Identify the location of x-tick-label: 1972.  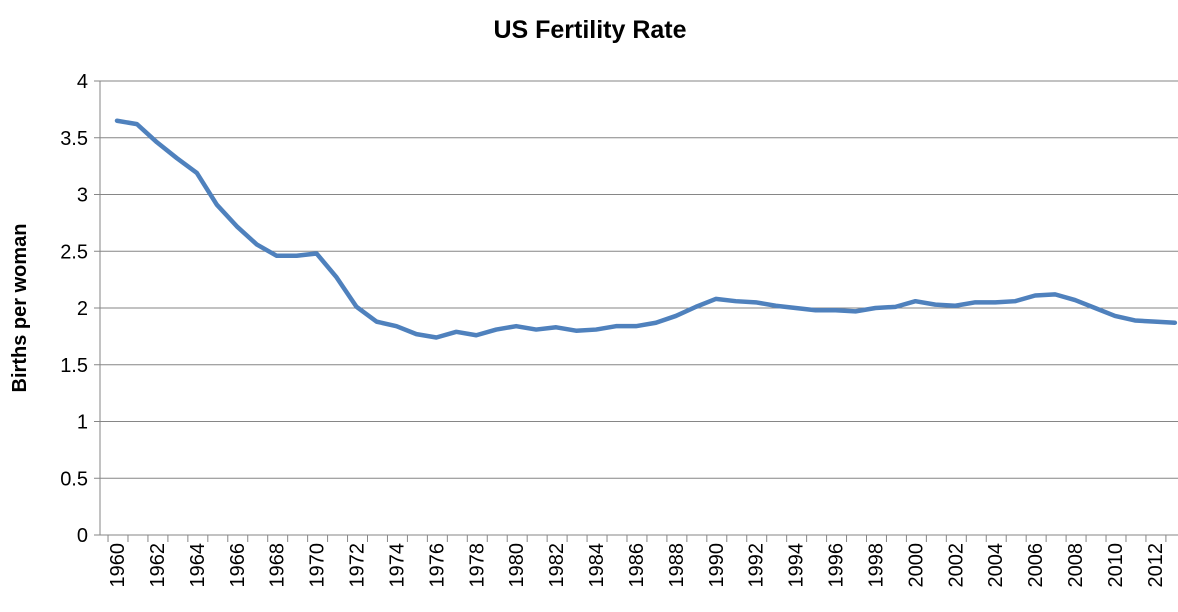
(358, 565).